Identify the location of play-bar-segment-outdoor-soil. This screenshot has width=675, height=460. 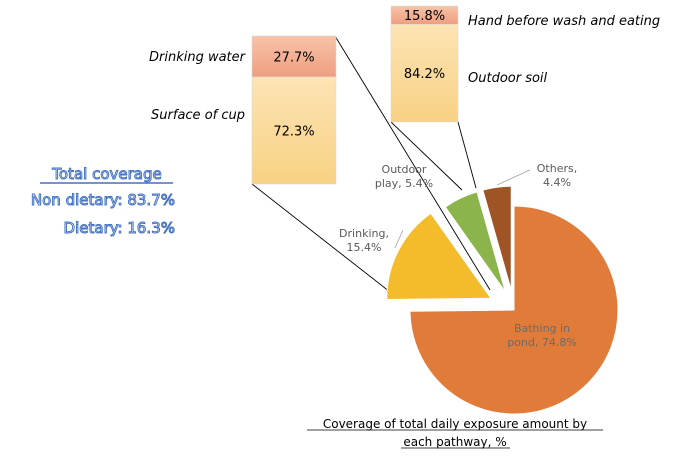
(424, 73).